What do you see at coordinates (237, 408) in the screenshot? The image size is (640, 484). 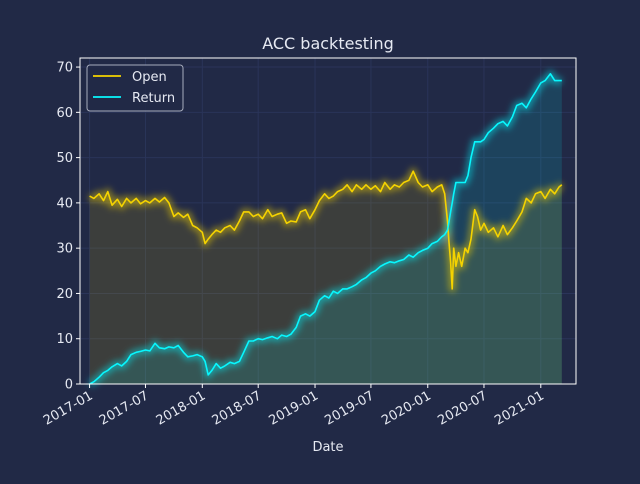 I see `x-tick-label: 2018-07` at bounding box center [237, 408].